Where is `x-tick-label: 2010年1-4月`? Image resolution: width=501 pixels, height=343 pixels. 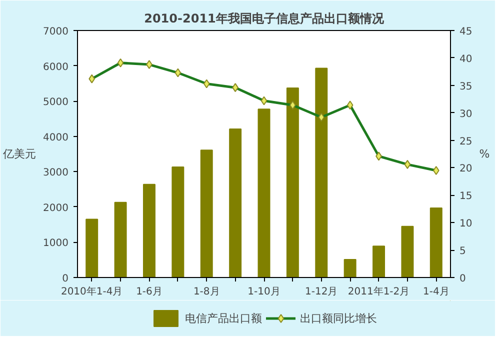
x-tick-label: 2010年1-4月 is located at coordinates (91, 292).